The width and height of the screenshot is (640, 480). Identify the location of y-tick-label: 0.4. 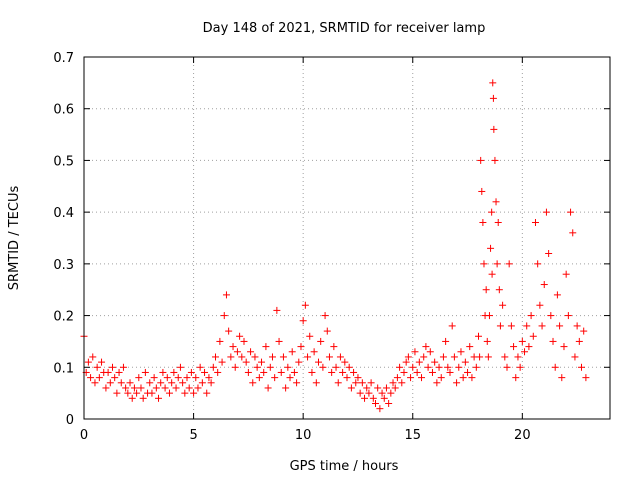
(63, 213).